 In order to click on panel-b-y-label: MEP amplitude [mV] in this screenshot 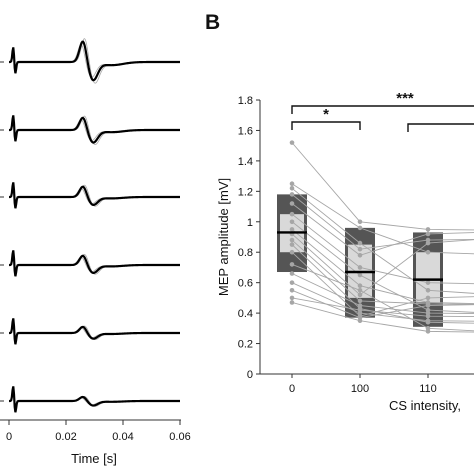, I will do `click(223, 237)`.